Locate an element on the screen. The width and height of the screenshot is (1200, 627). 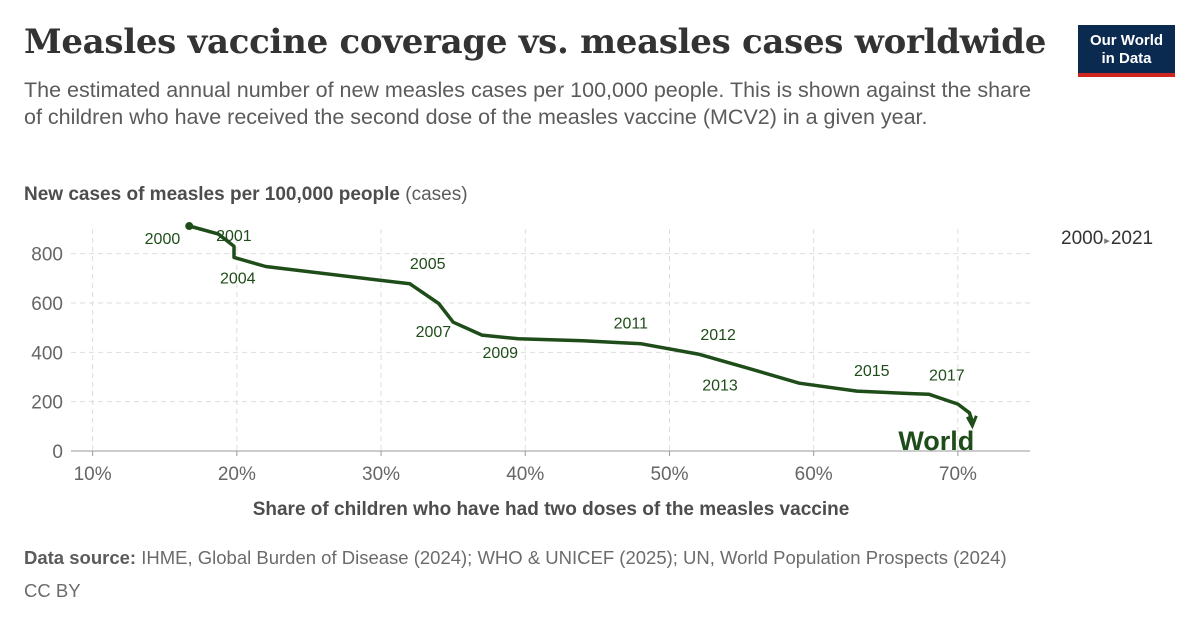
x-tick-label: 60% is located at coordinates (814, 474).